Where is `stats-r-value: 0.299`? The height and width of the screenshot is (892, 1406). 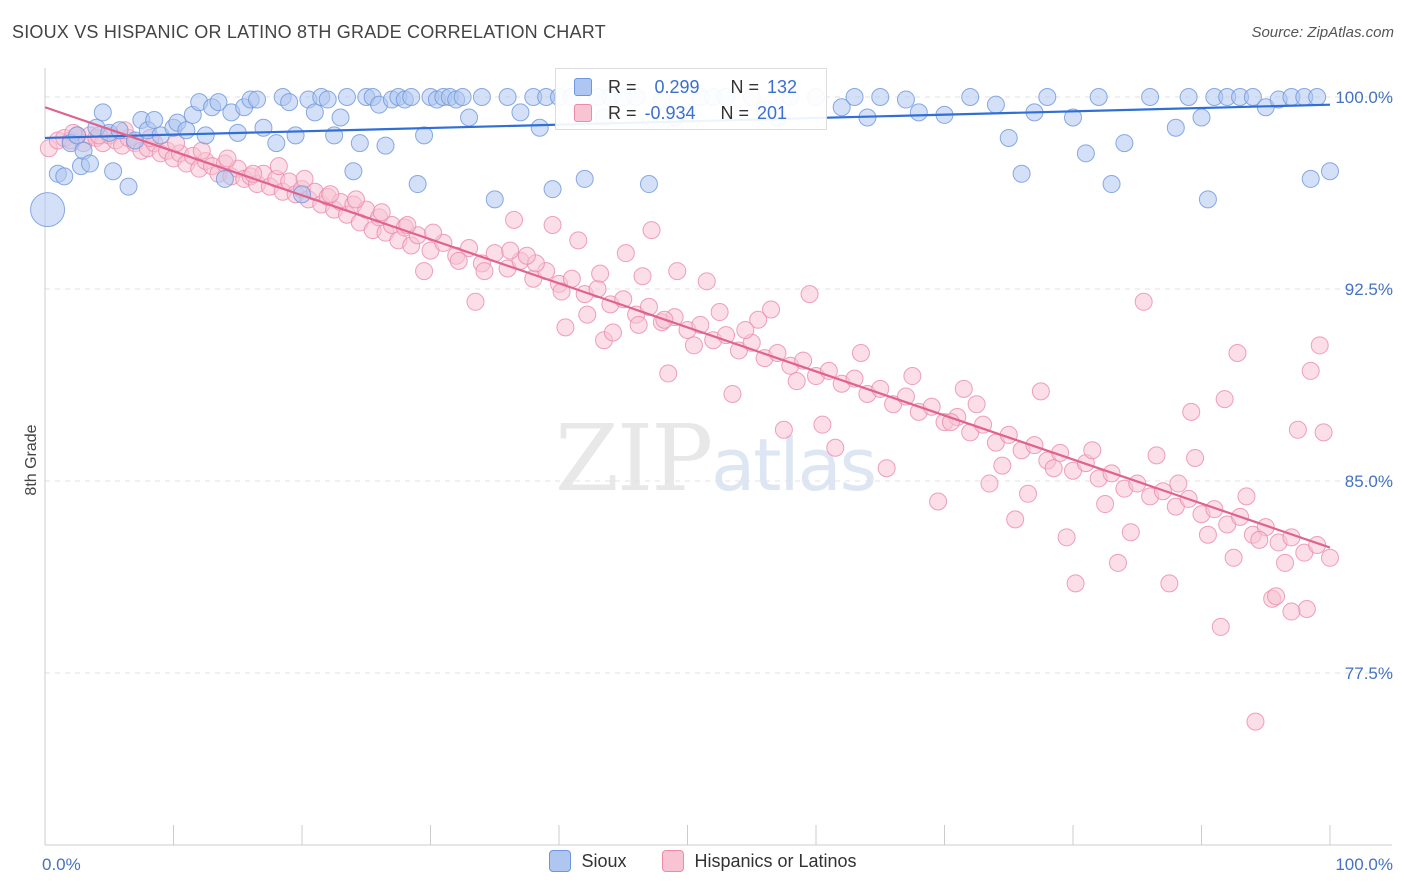
stats-r-value: 0.299 is located at coordinates (677, 86).